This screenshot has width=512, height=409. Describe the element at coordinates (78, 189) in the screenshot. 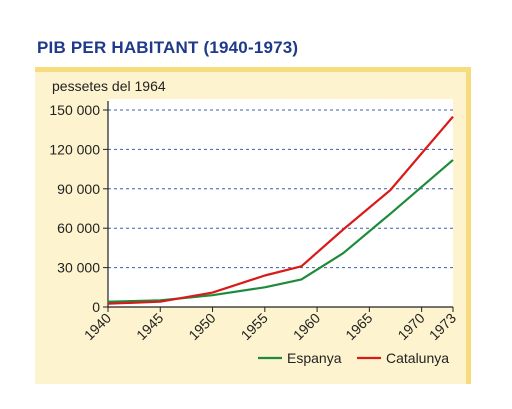

I see `y-tick-label: 90 000` at that location.